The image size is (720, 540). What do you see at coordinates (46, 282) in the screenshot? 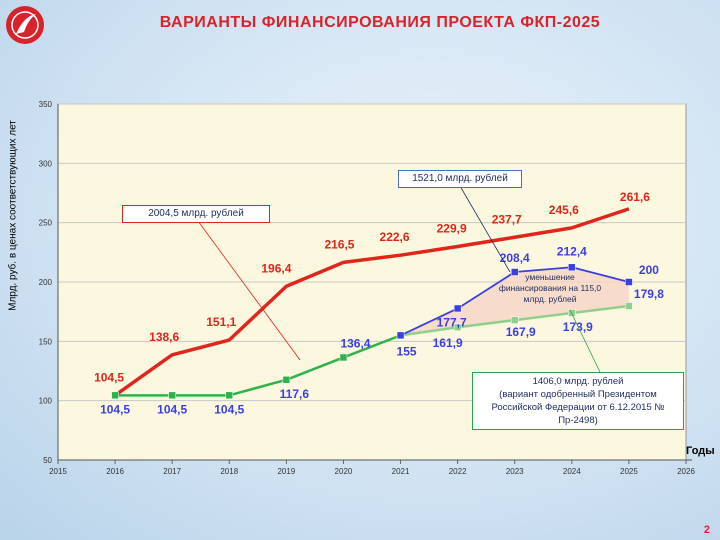
I see `y-tick-label: 200` at bounding box center [46, 282].